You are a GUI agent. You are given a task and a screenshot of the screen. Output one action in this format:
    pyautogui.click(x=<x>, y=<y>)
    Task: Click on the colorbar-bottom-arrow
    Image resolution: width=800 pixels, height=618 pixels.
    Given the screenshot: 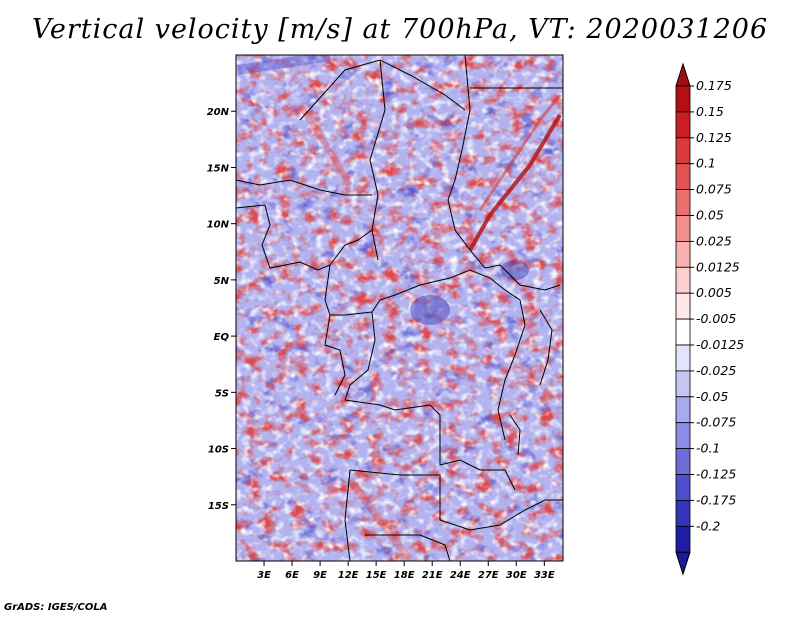 What is the action you would take?
    pyautogui.click(x=683, y=563)
    